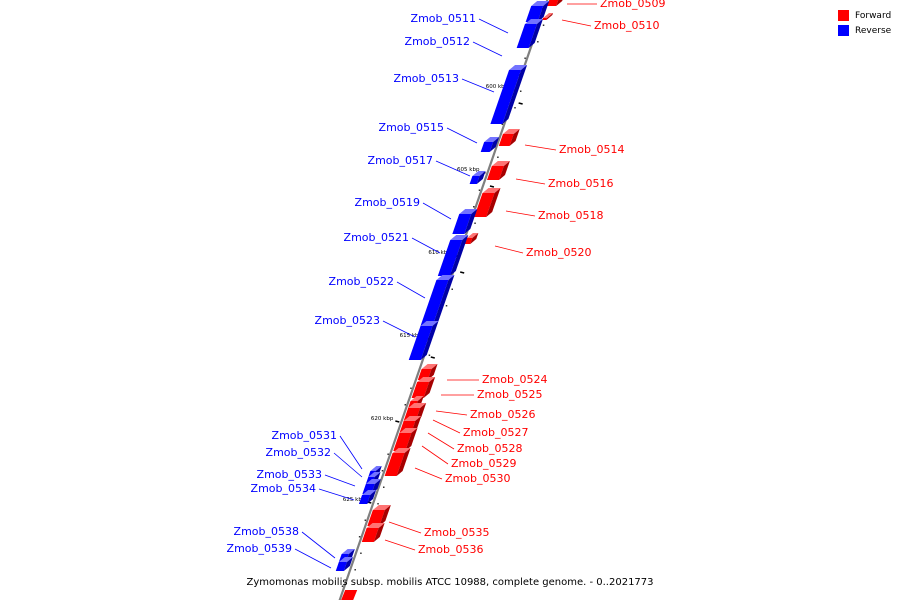  What do you see at coordinates (502, 414) in the screenshot?
I see `gene-label-zmob_0526: Zmob_0526` at bounding box center [502, 414].